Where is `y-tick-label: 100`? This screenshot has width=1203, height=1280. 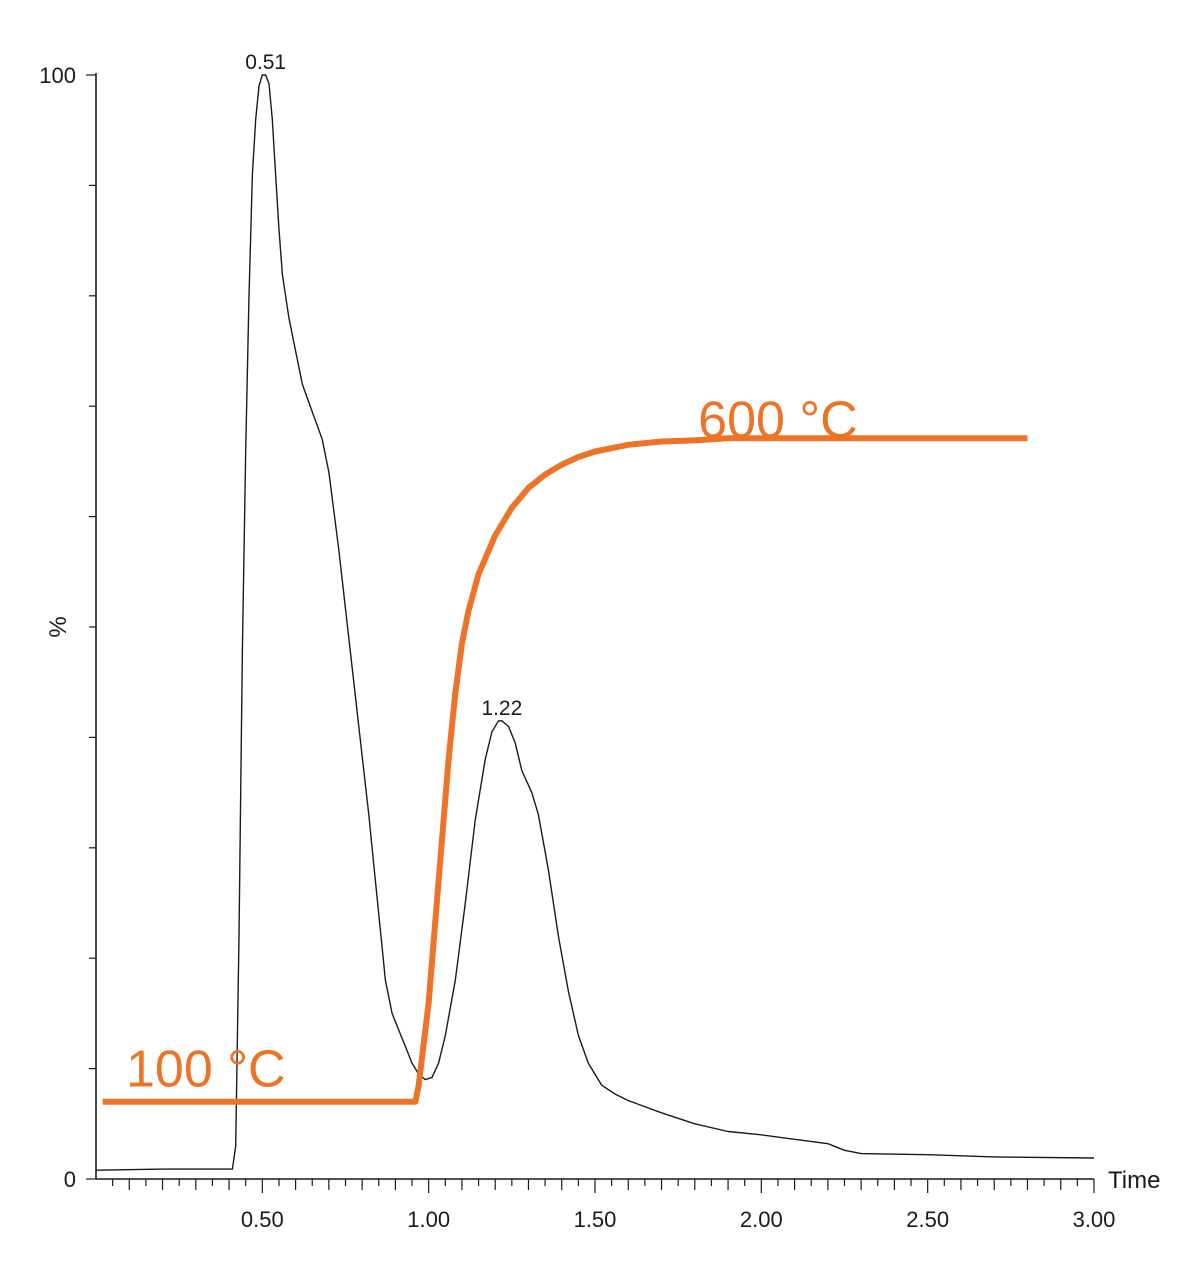 y-tick-label: 100 is located at coordinates (57, 75).